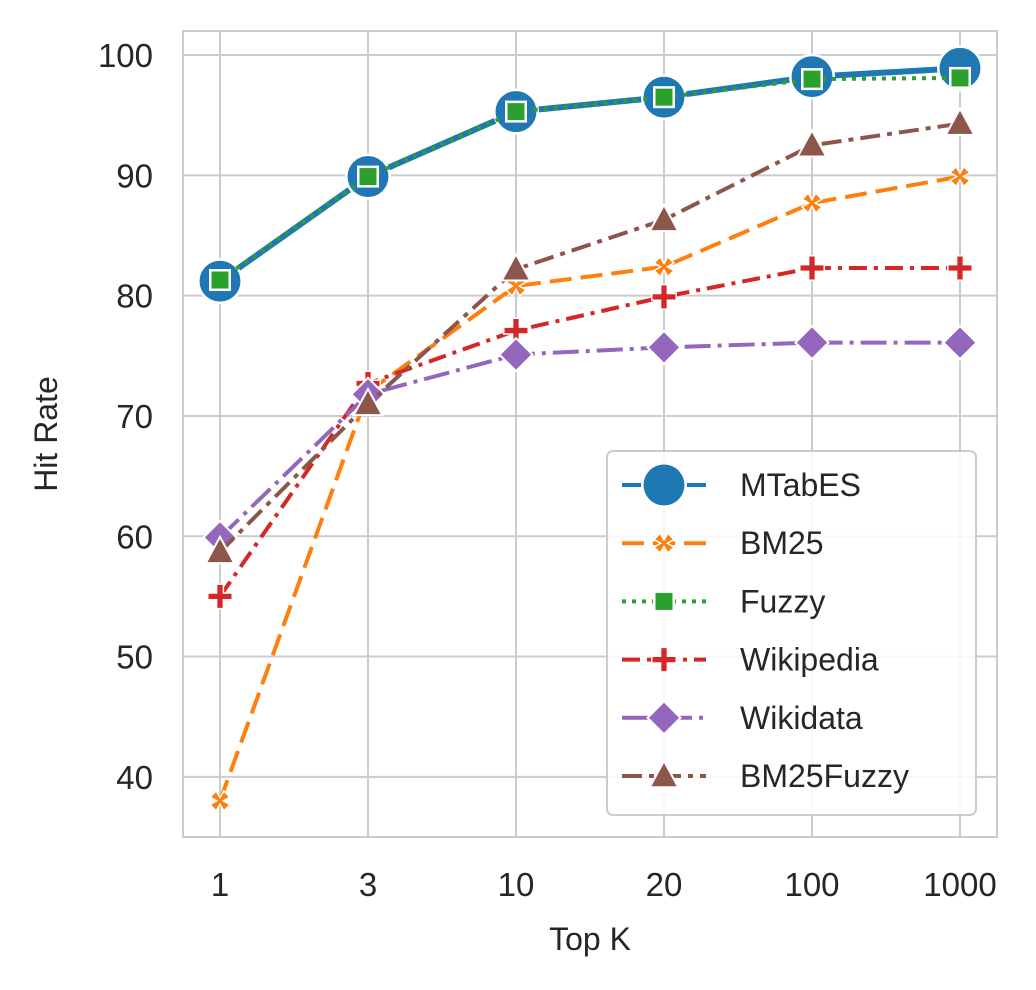 The image size is (1036, 990). What do you see at coordinates (125, 55) in the screenshot?
I see `y-tick-label: 100` at bounding box center [125, 55].